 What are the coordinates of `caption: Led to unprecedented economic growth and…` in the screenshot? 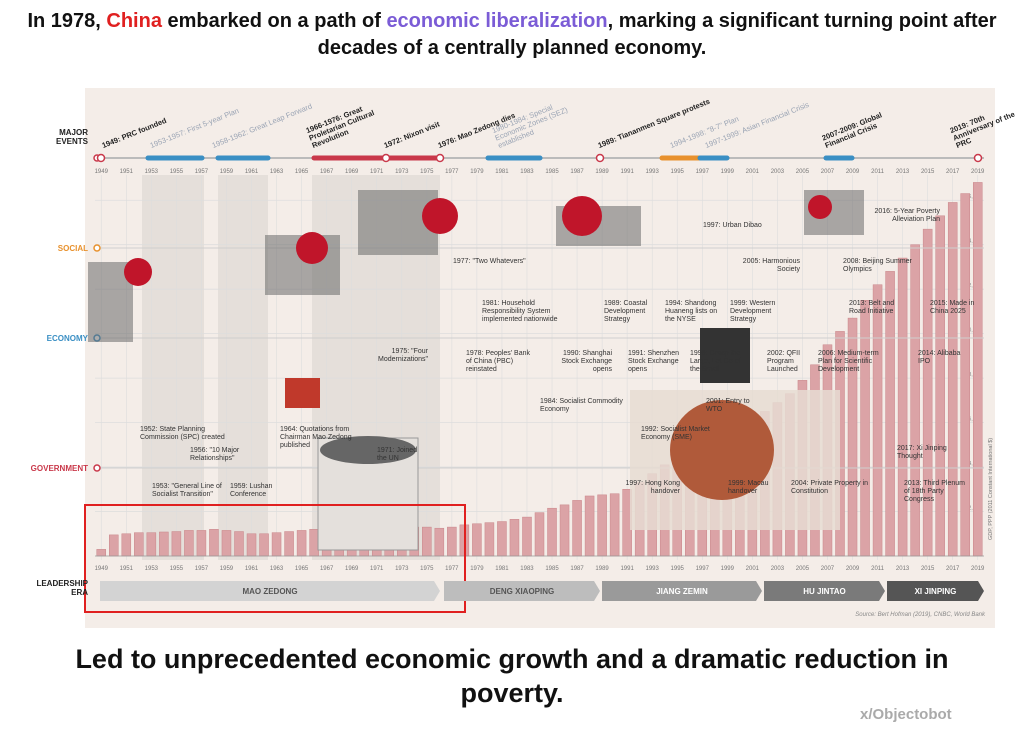 It's located at (512, 676).